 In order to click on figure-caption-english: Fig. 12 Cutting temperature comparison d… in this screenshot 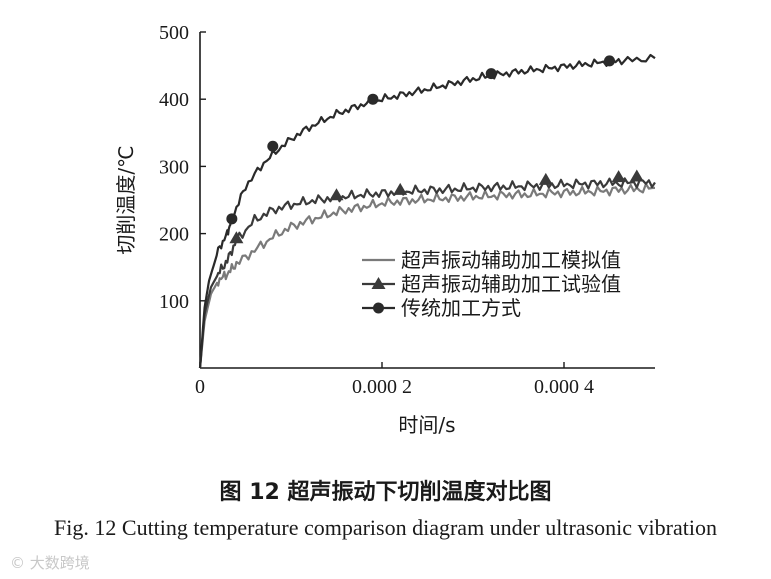, I will do `click(385, 527)`.